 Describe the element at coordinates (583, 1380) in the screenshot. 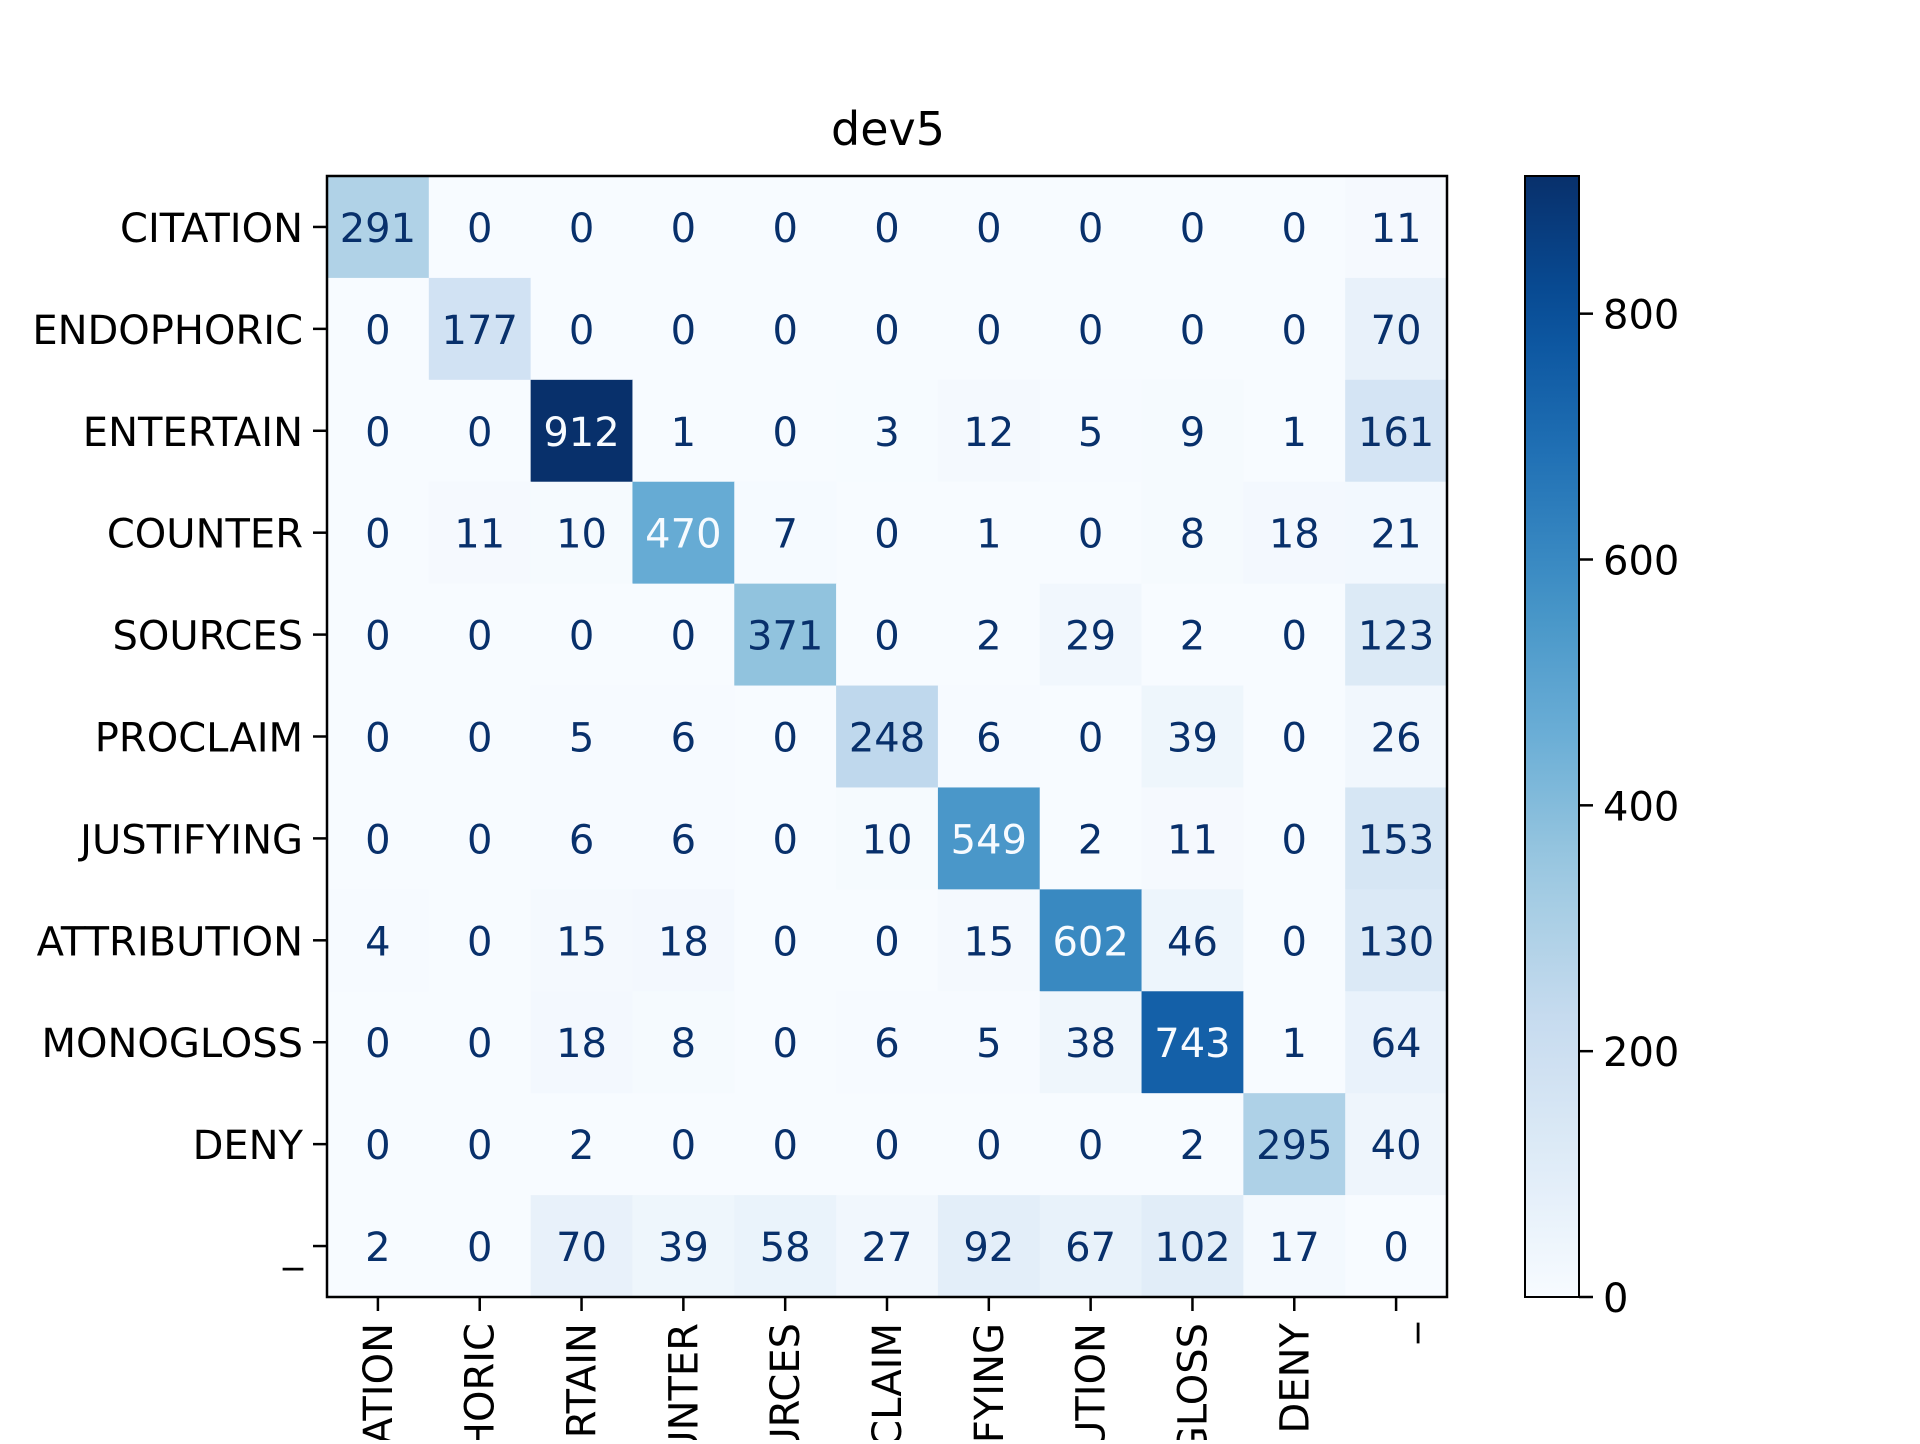

I see `x-tick-label: RTAIN` at that location.